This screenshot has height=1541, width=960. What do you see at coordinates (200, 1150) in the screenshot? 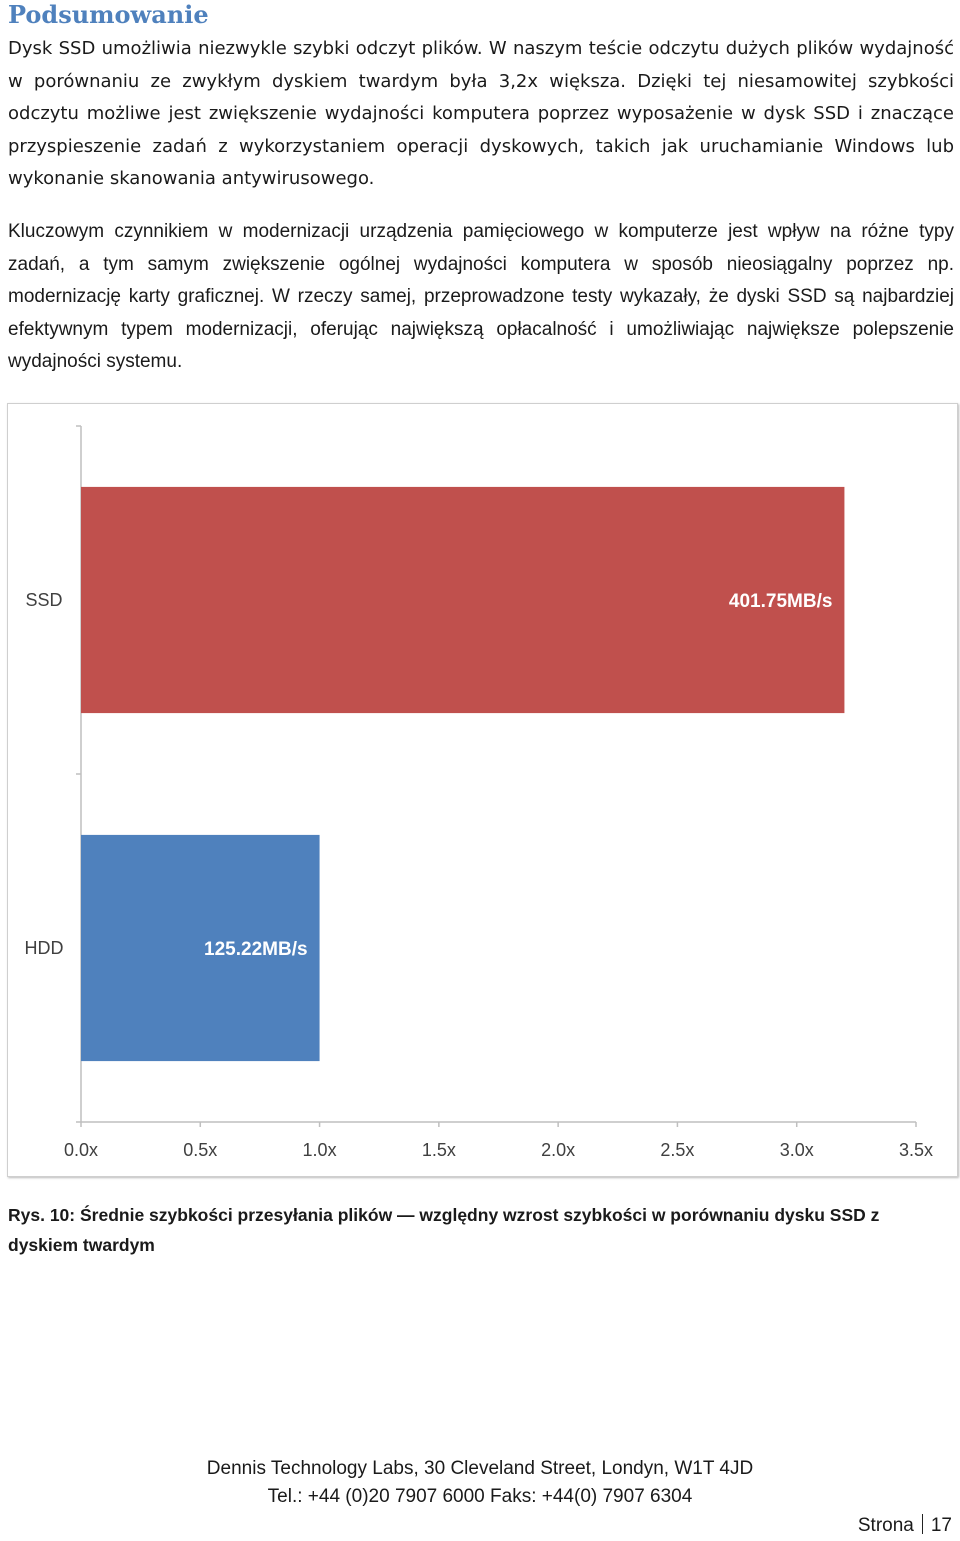
I see `x-tick-label: 0.5x` at bounding box center [200, 1150].